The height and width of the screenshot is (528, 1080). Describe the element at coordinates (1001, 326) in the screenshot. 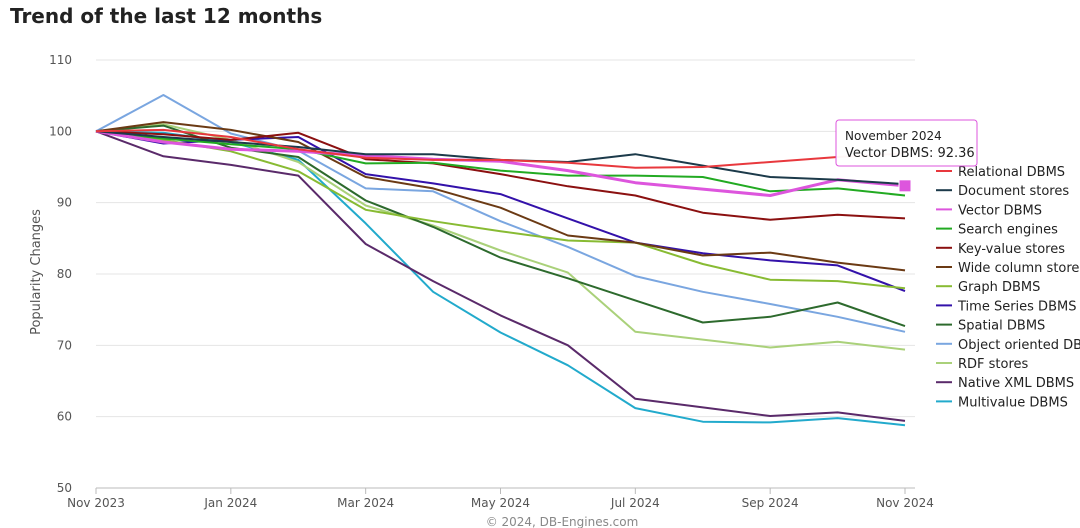

I see `legend-item-spatial-dbms: Spatial DBMS` at that location.